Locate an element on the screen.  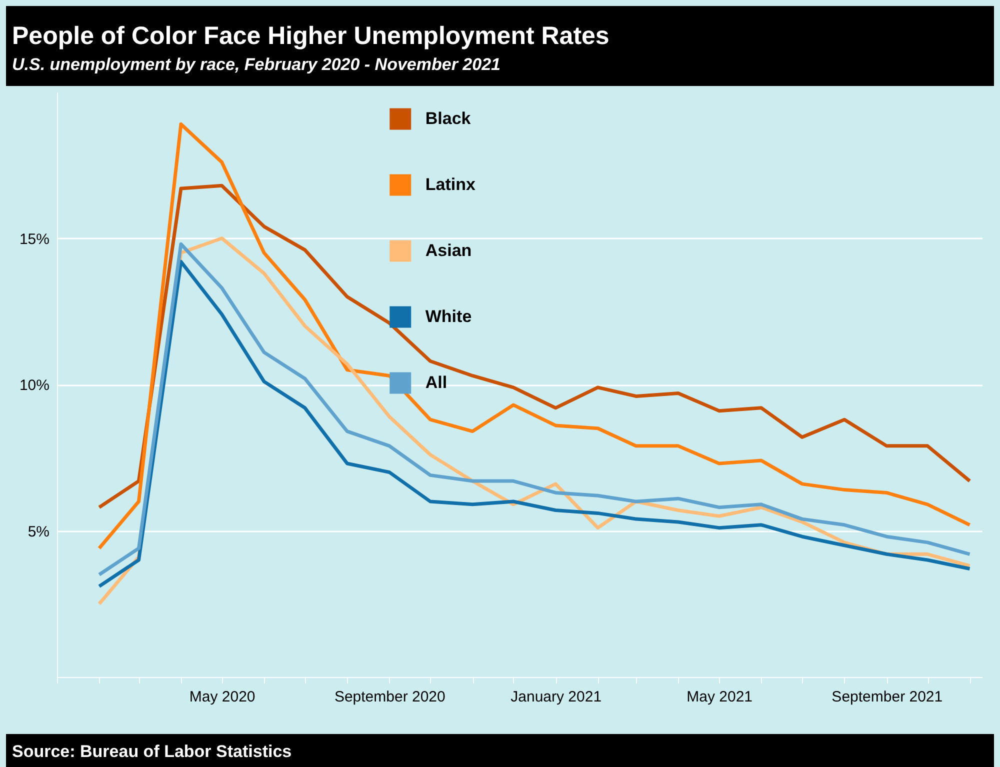
x-tick-label: May 2020 is located at coordinates (222, 697).